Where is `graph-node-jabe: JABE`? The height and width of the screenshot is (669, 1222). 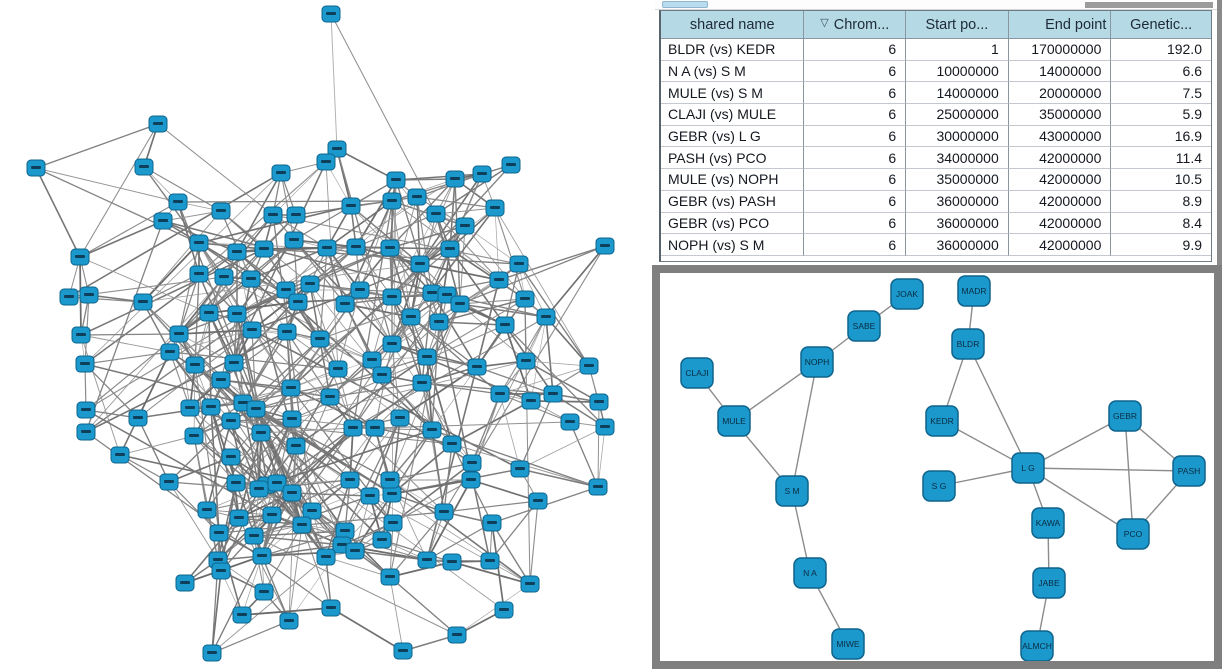 graph-node-jabe: JABE is located at coordinates (1049, 583).